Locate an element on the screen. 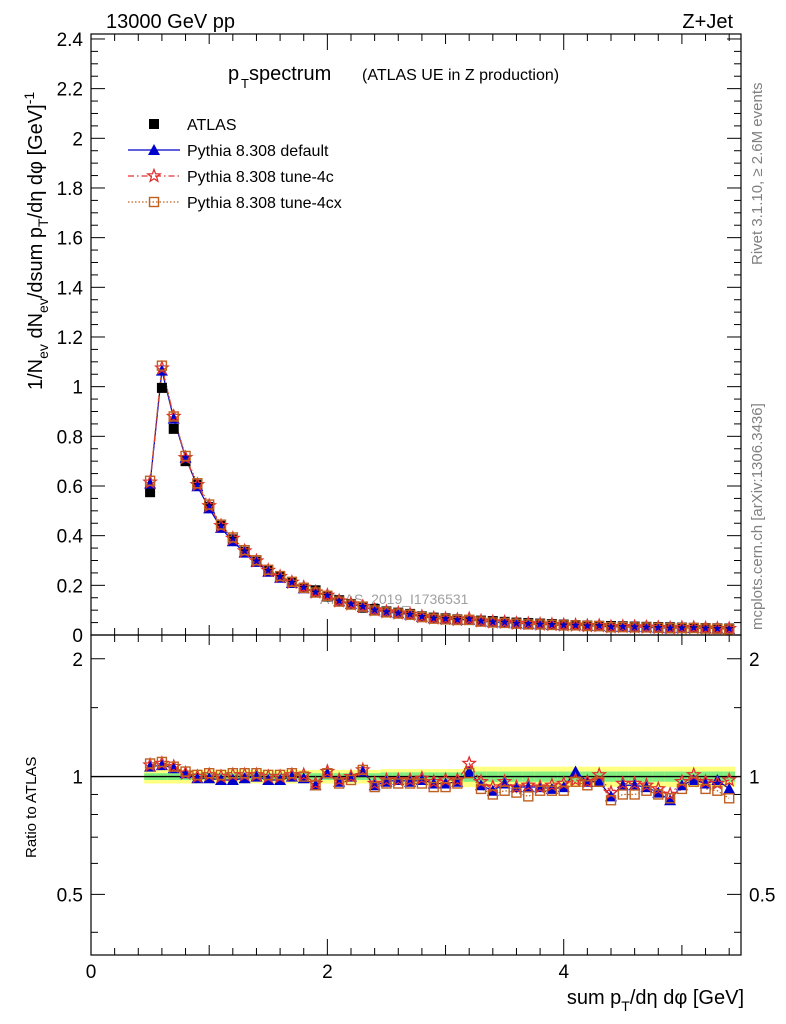 This screenshot has width=786, height=1024. x-axis-label: sum pT/dη dφ [GeV] is located at coordinates (655, 1000).